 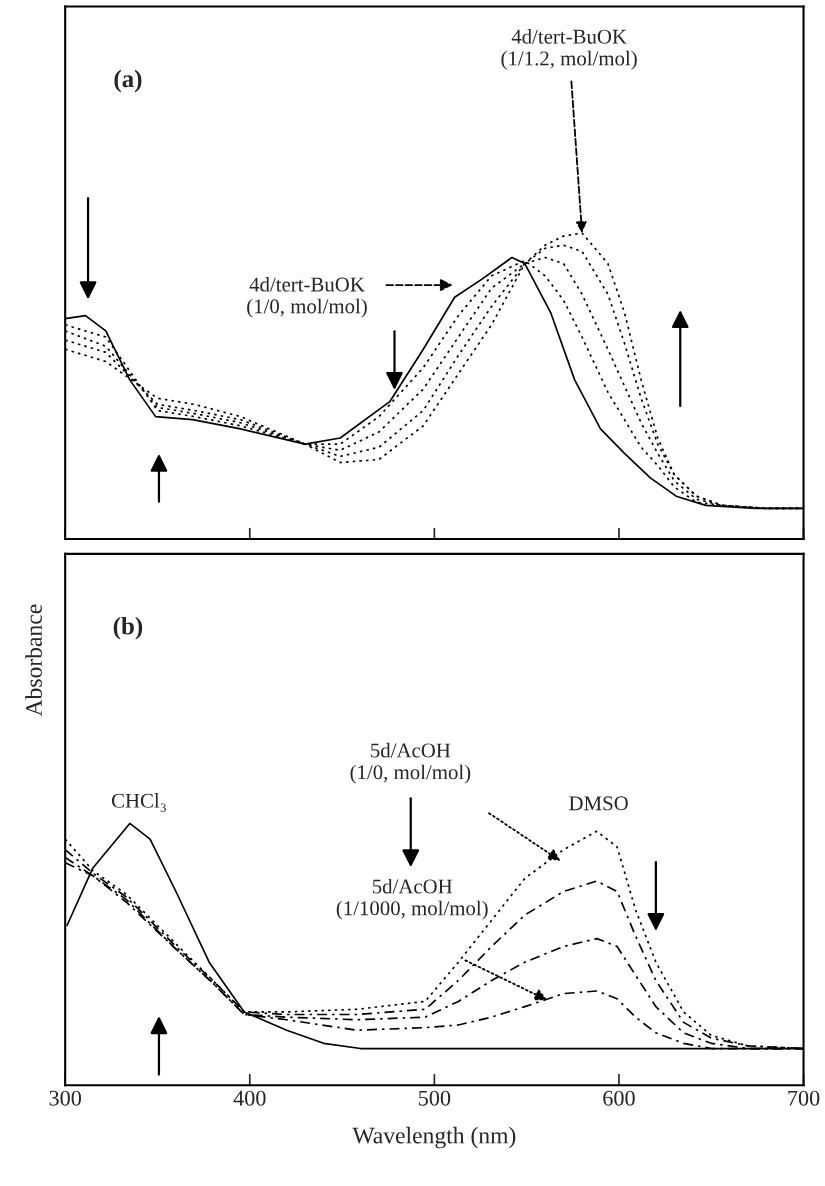 I want to click on x-tick-label: 400, so click(x=249, y=1098).